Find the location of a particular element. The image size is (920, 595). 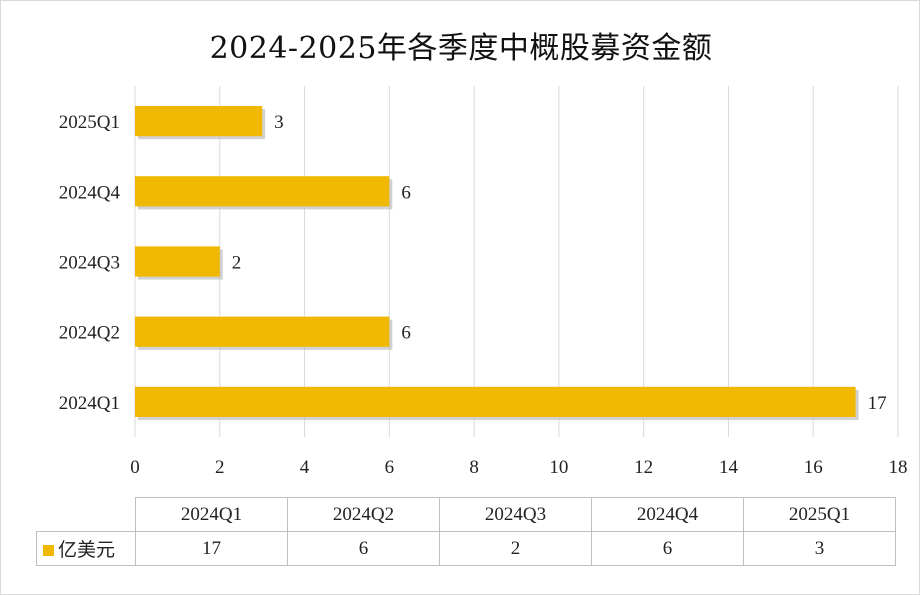

data-table-value-row: 亿美元 17 6 2 6 3 is located at coordinates (466, 548).